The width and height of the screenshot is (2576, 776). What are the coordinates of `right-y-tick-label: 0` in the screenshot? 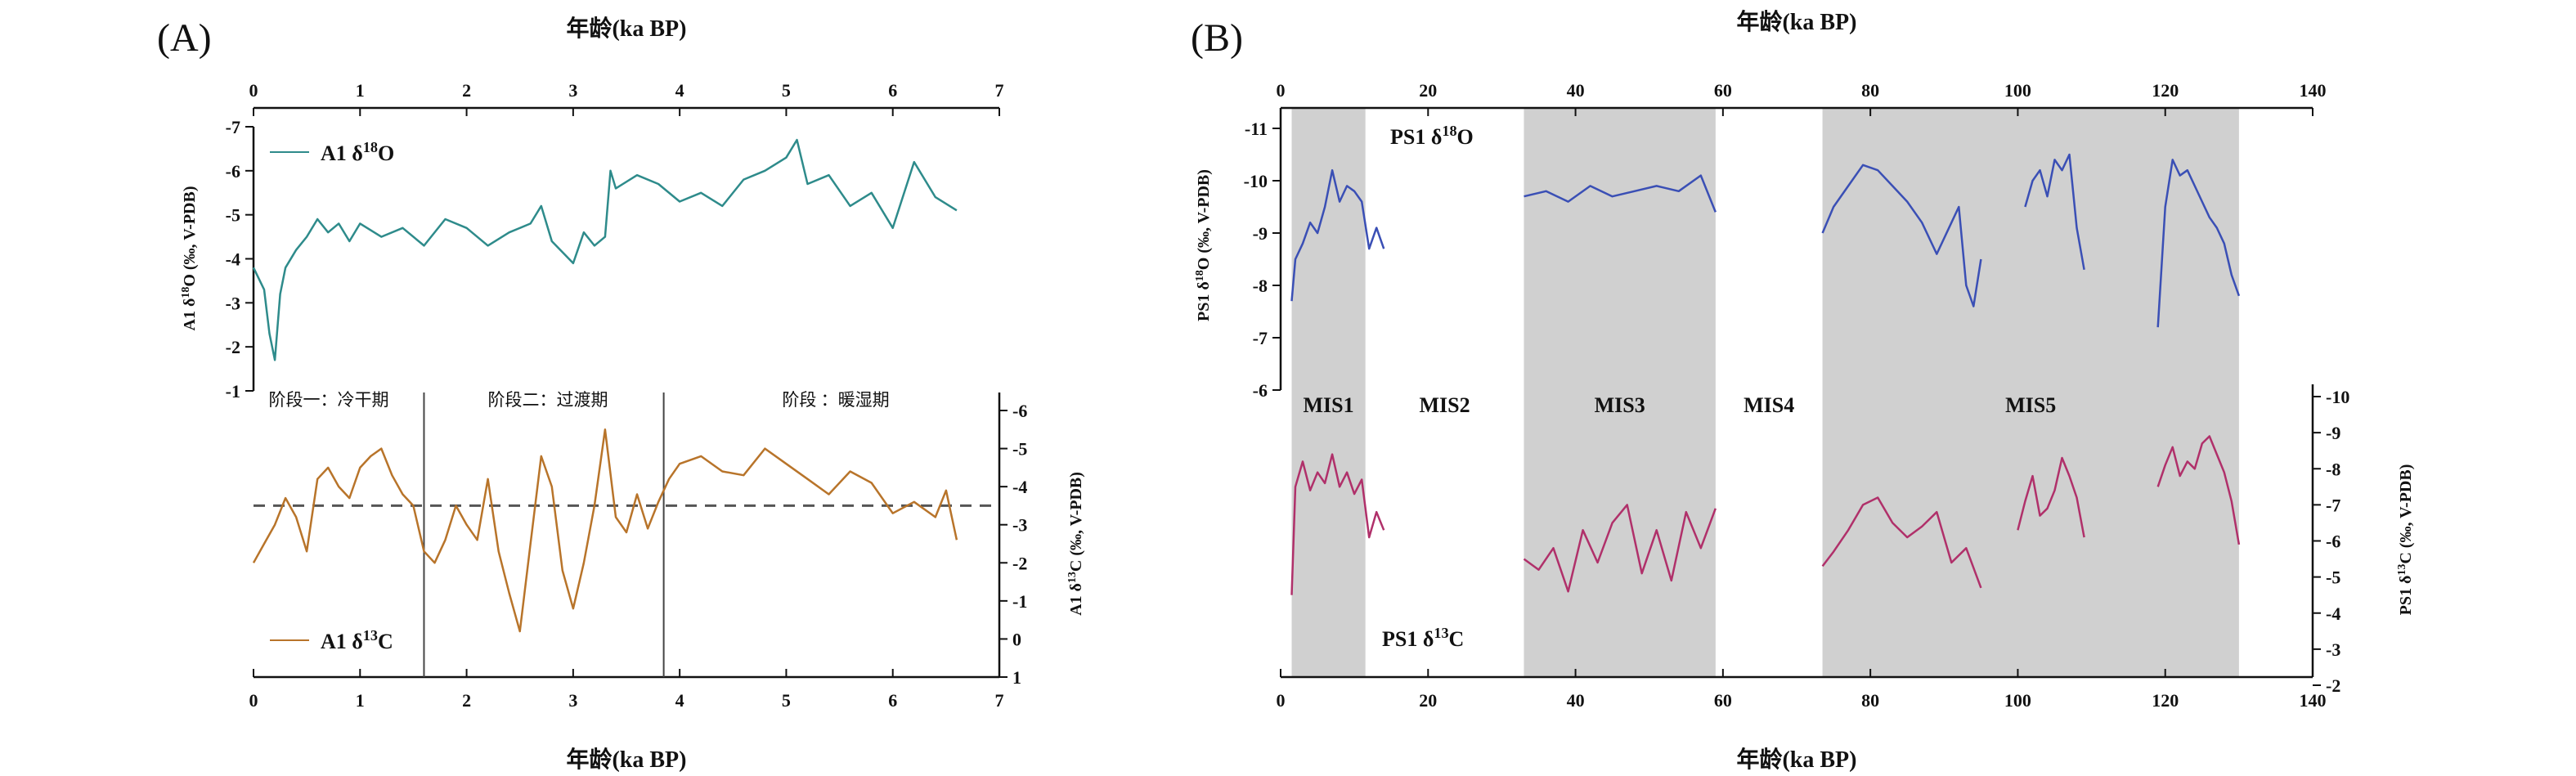 It's located at (1016, 639).